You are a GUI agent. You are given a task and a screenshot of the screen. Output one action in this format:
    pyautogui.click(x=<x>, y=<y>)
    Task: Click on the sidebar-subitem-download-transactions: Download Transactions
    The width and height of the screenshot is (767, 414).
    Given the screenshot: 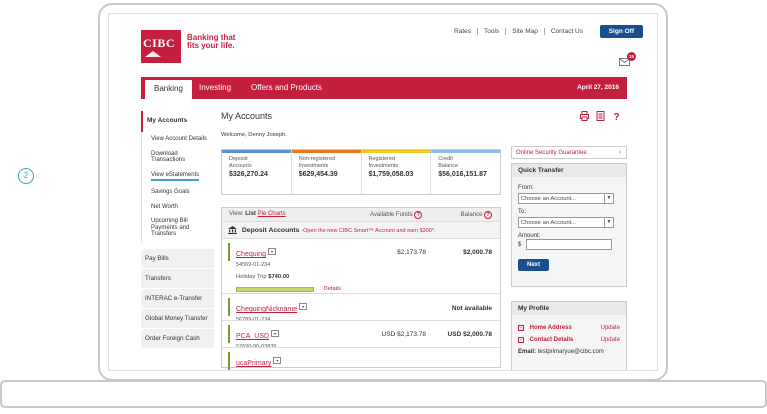 What is the action you would take?
    pyautogui.click(x=168, y=157)
    